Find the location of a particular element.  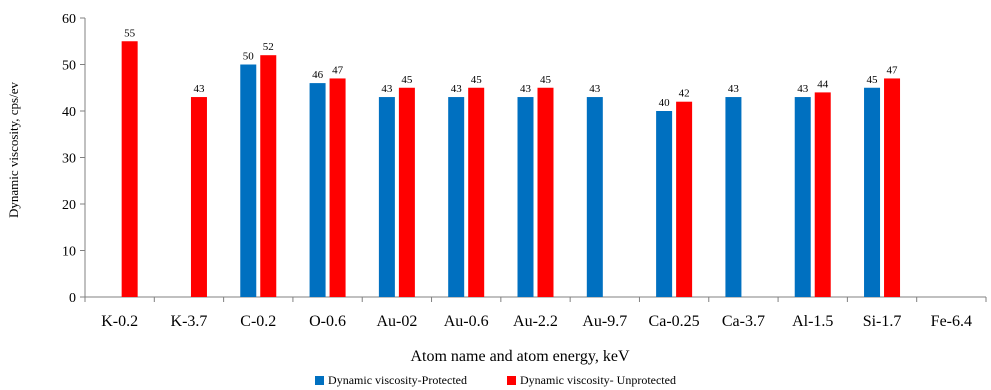

x-tick-label: K-0.2 is located at coordinates (119, 321).